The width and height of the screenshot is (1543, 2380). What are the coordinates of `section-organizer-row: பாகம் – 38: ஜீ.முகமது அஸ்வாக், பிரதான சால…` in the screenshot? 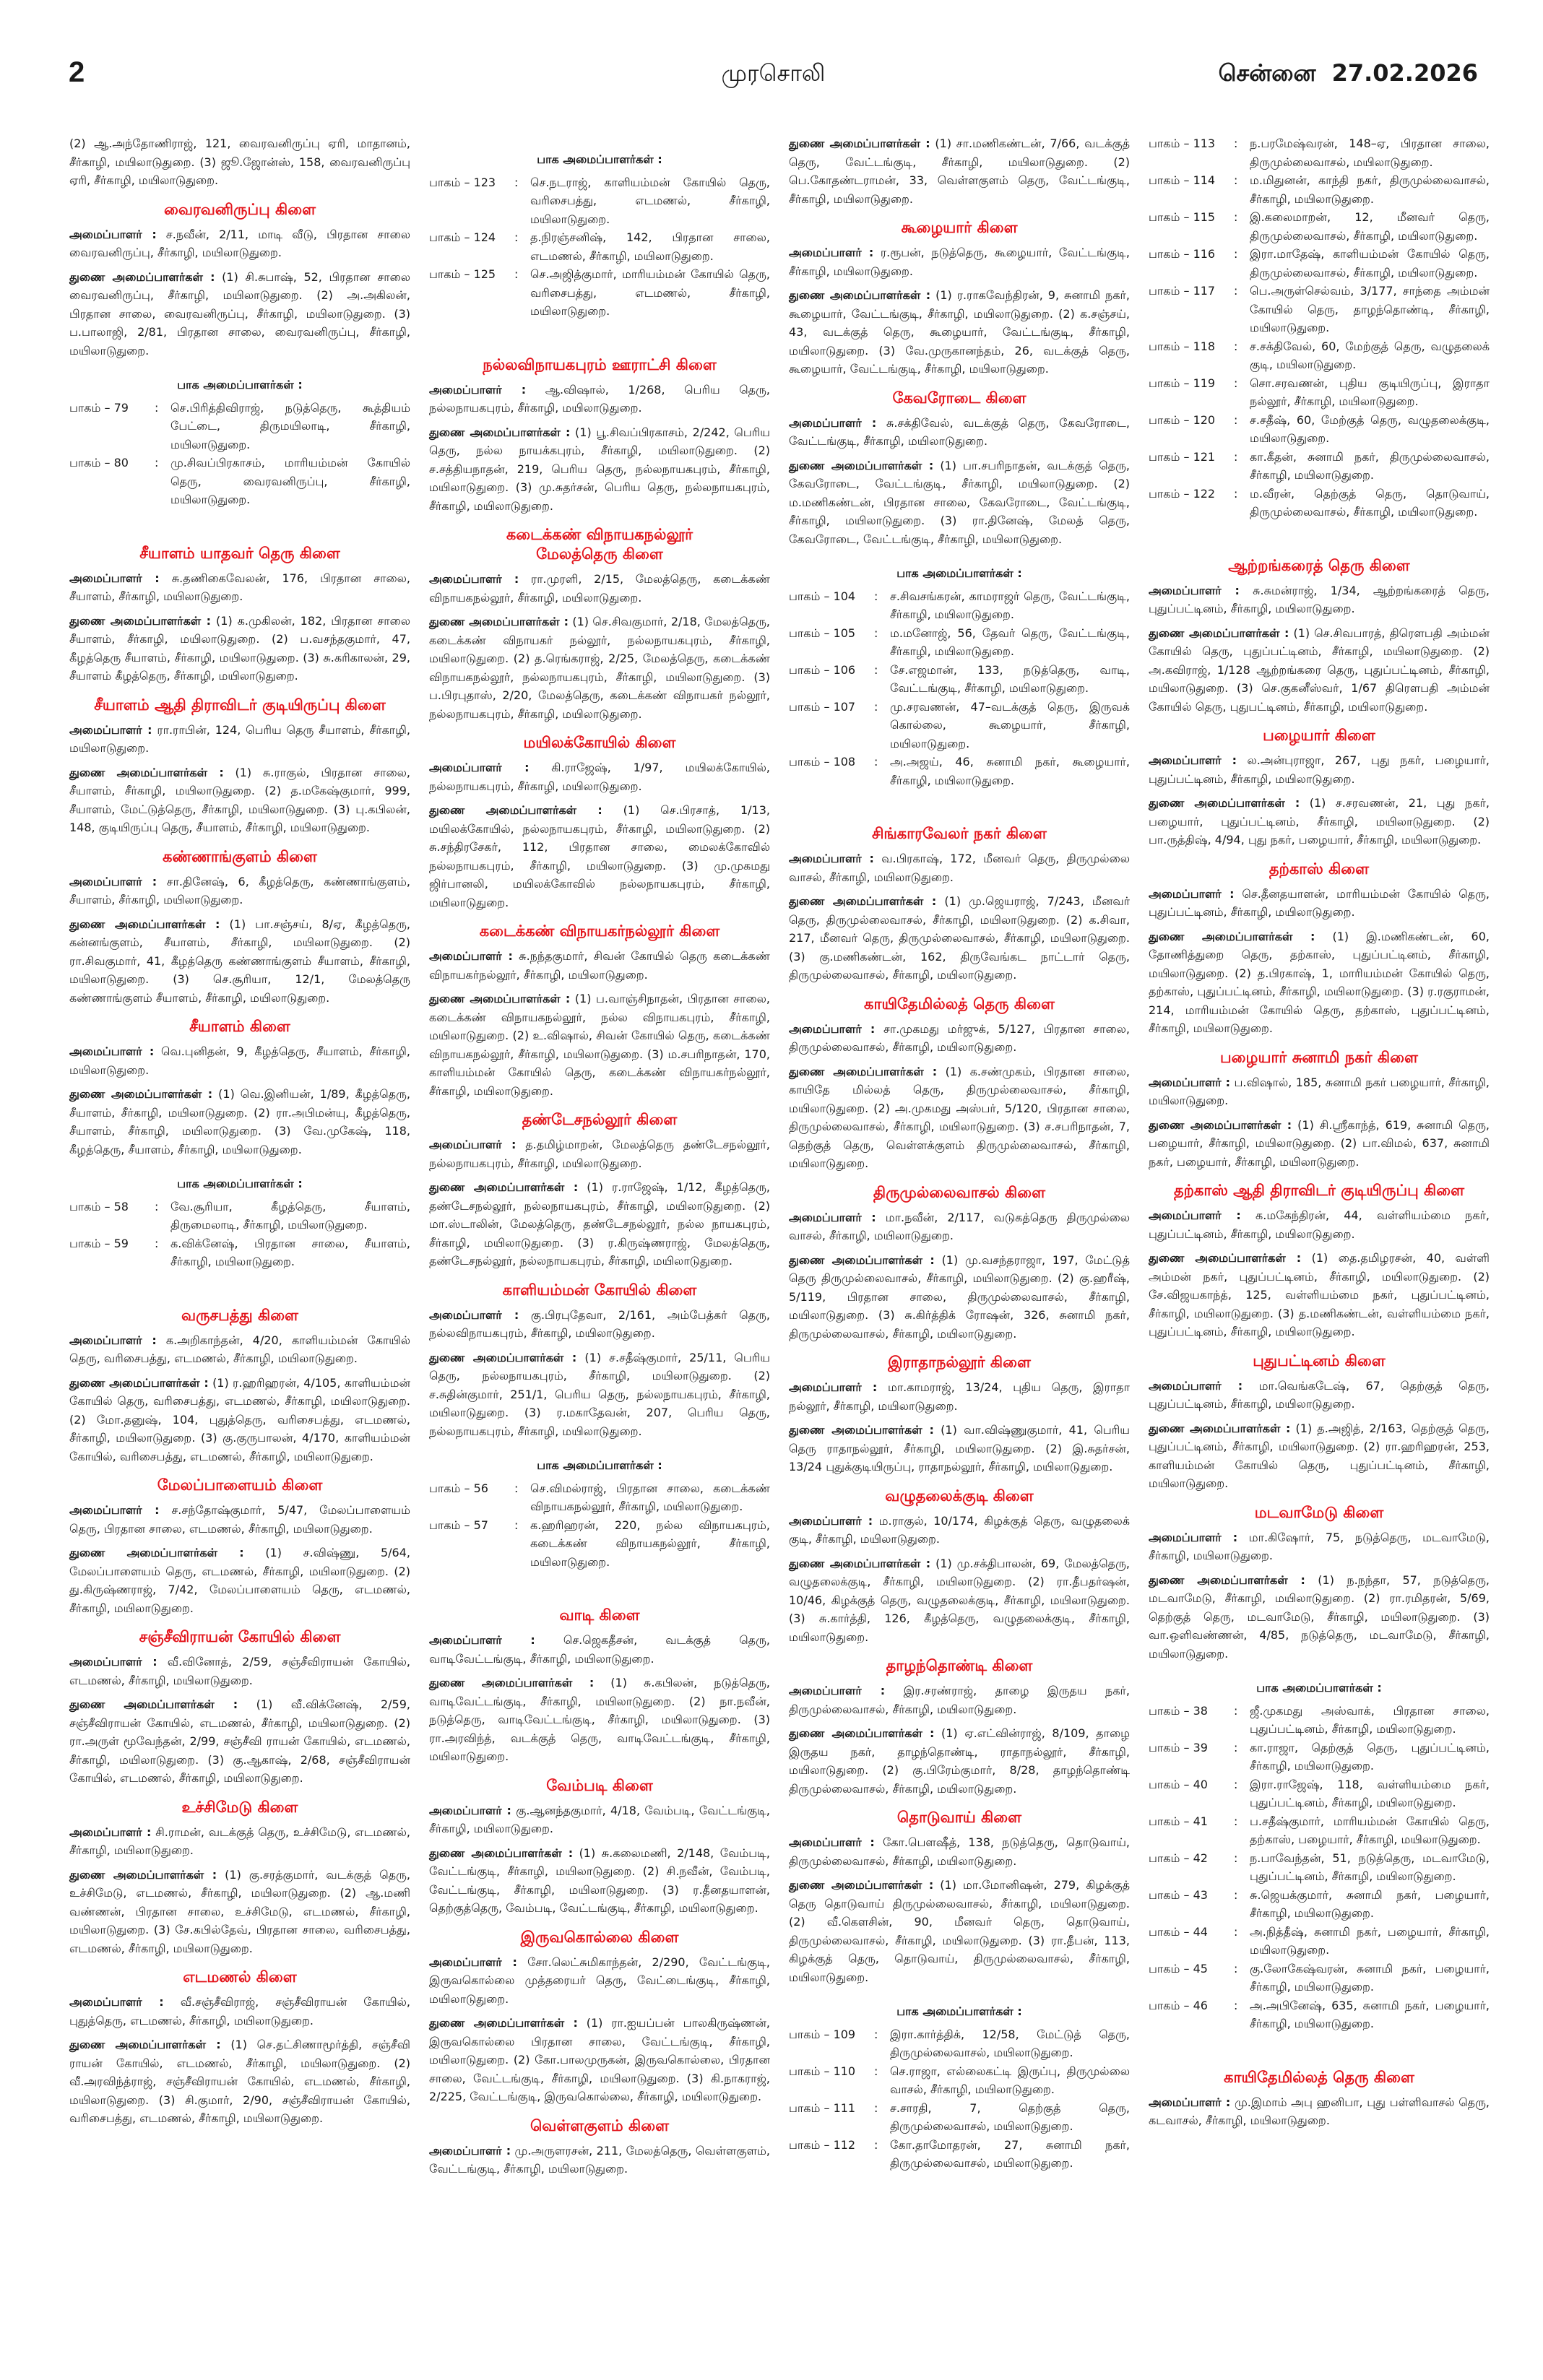 It's located at (1319, 1720).